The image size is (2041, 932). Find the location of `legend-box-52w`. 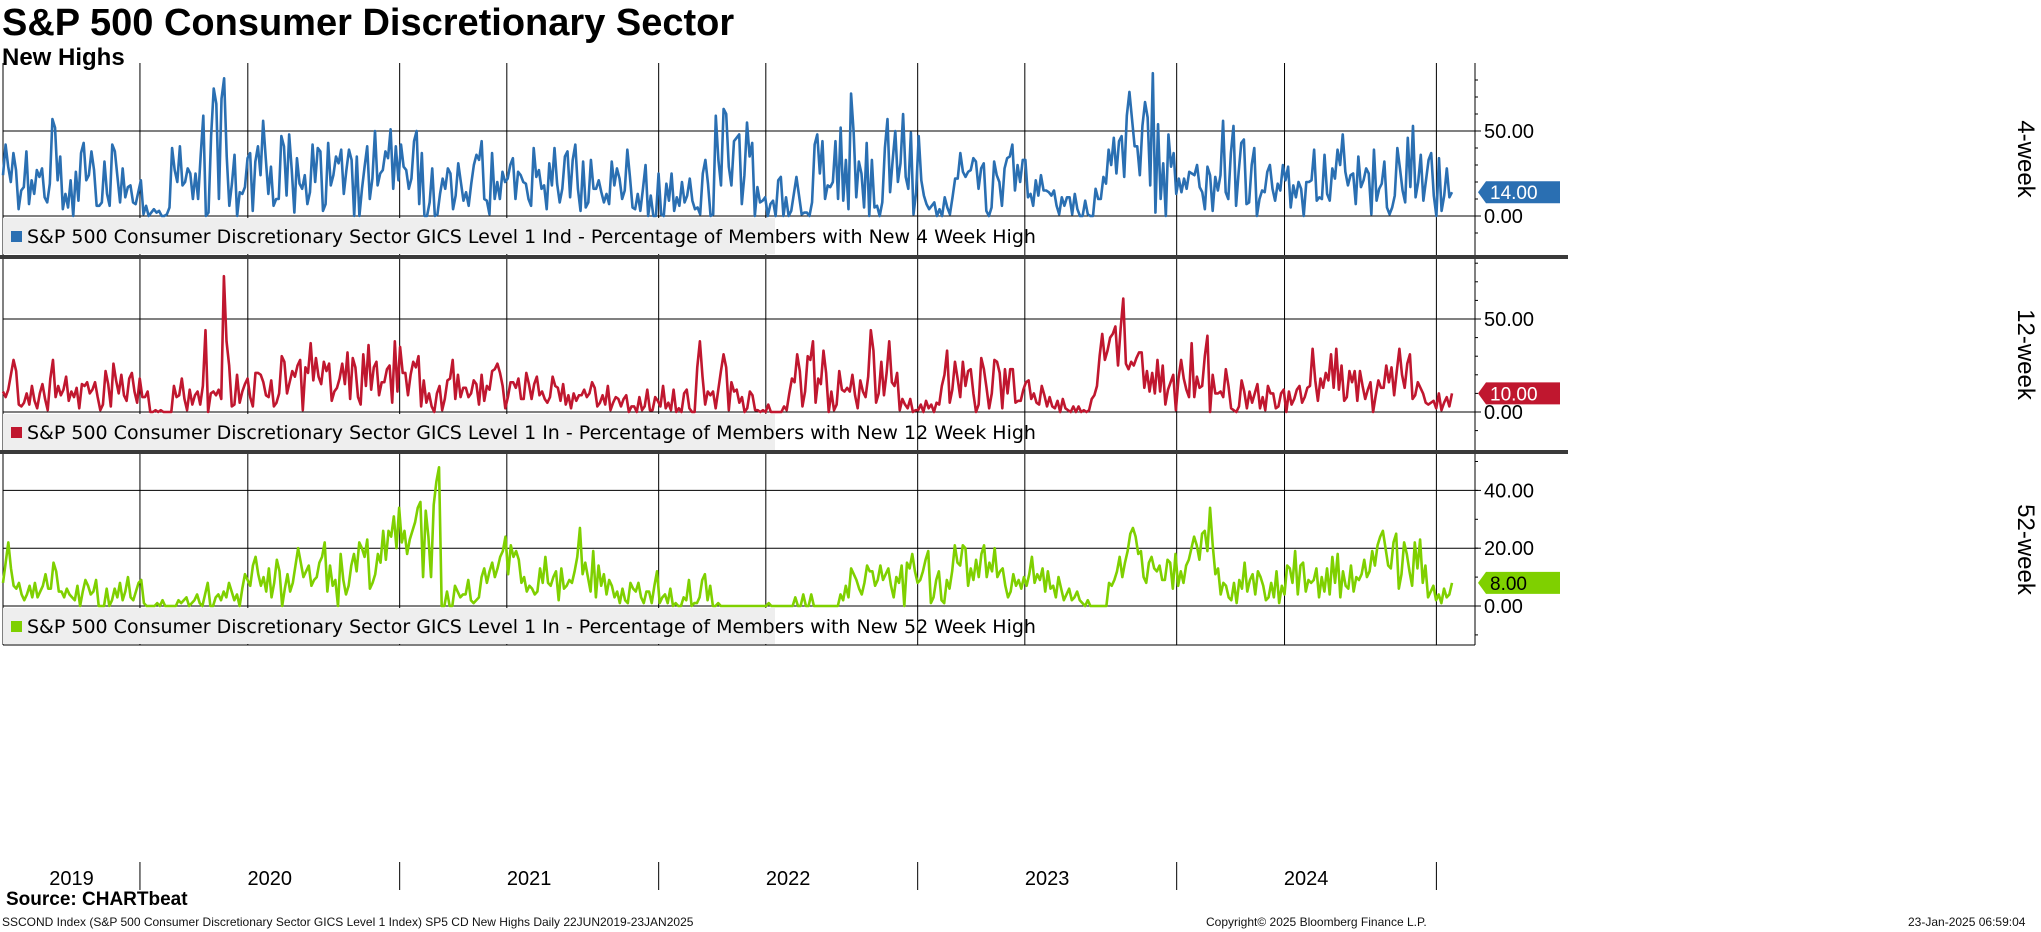

legend-box-52w is located at coordinates (389, 626).